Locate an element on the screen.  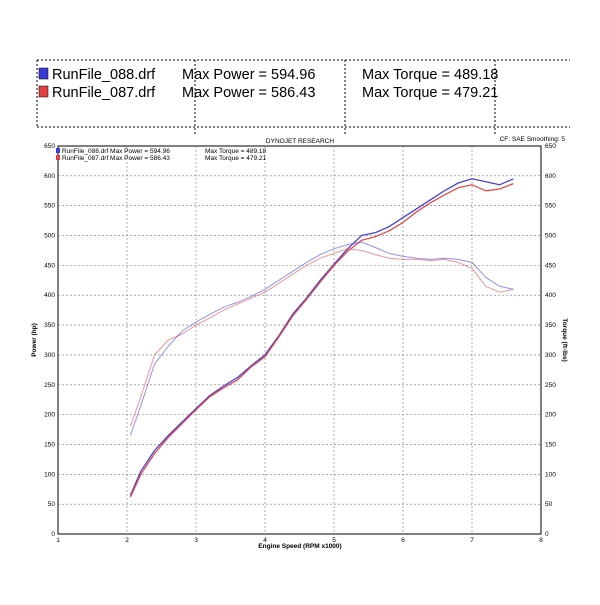
run1-swatch is located at coordinates (43, 73).